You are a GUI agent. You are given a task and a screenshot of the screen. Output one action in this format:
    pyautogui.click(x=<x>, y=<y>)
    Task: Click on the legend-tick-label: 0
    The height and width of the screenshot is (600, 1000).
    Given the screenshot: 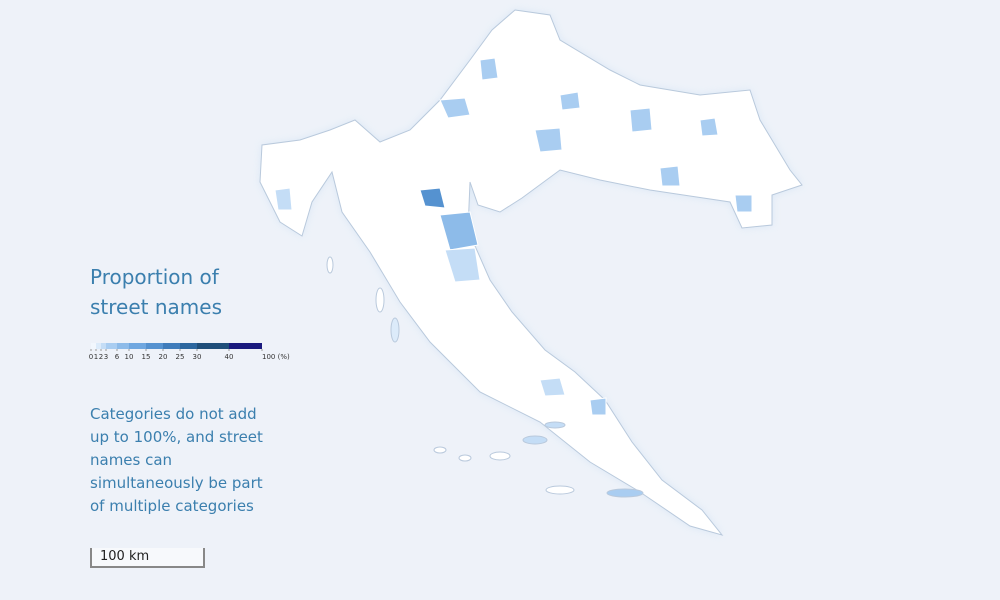 What is the action you would take?
    pyautogui.click(x=91, y=357)
    